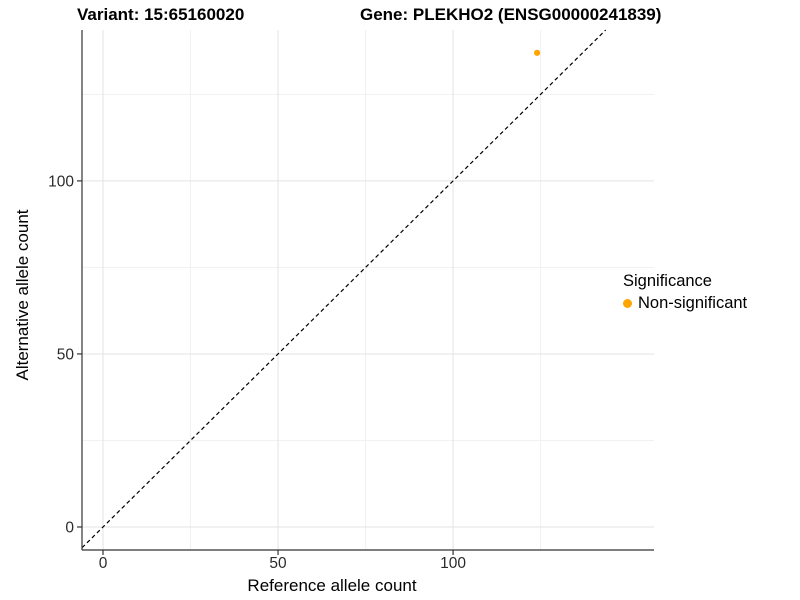  Describe the element at coordinates (537, 52) in the screenshot. I see `data-point` at that location.